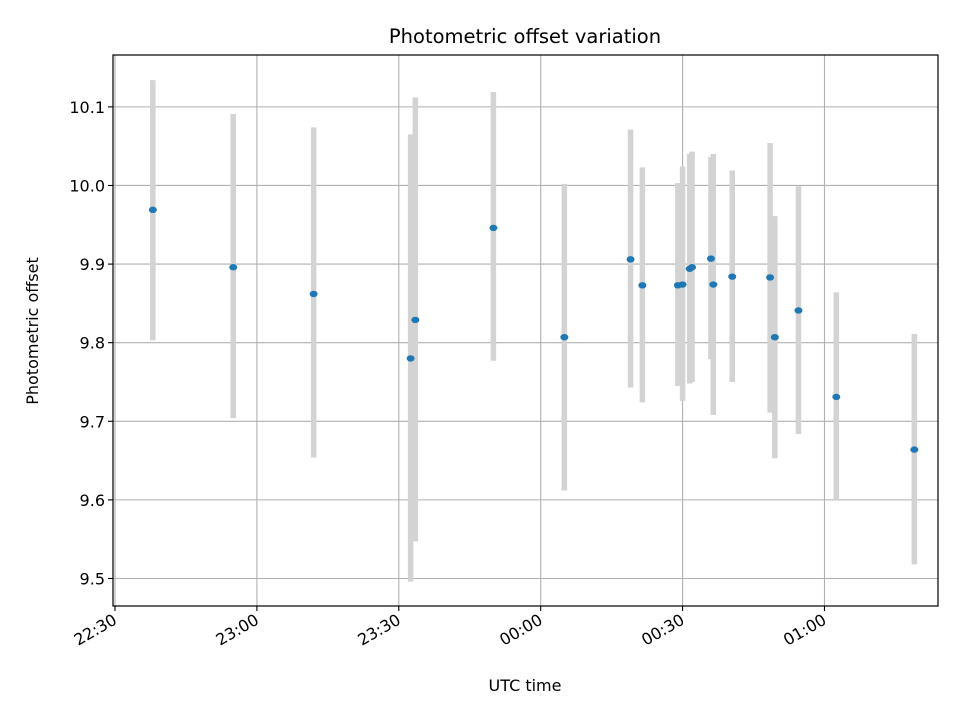 This screenshot has width=960, height=720. Describe the element at coordinates (87, 185) in the screenshot. I see `y-tick-label: 10.0` at that location.